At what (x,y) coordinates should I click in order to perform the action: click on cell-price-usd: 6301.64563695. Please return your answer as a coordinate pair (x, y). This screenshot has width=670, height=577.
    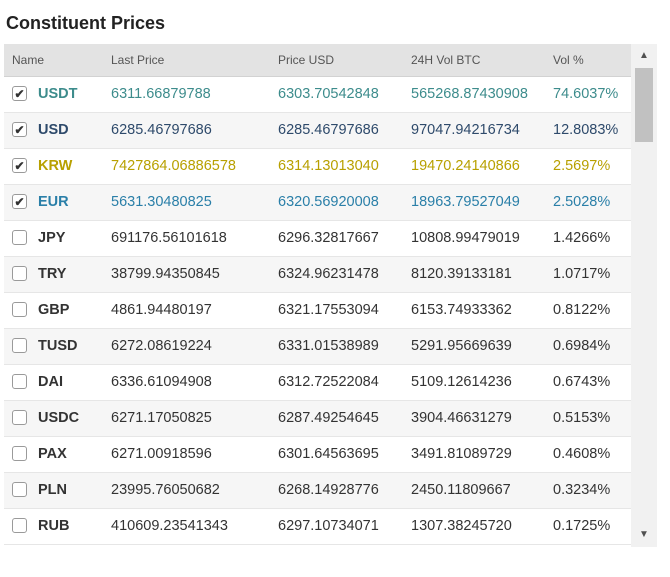
    Looking at the image, I should click on (328, 454).